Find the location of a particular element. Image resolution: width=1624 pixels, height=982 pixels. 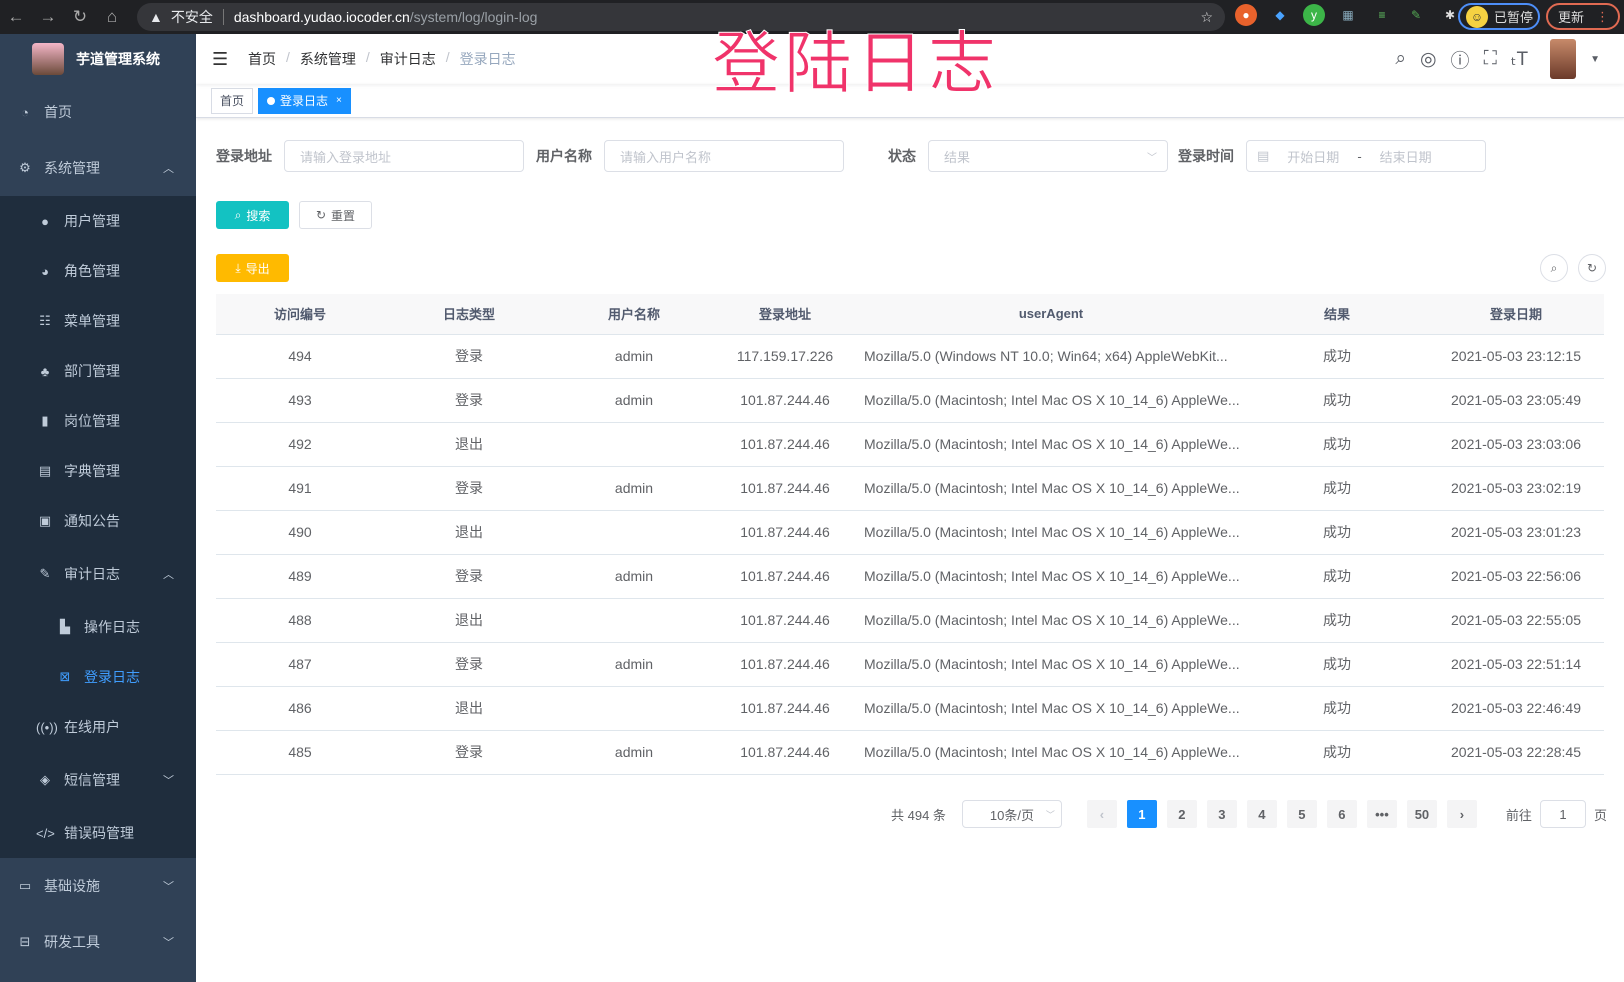

username-input: 请输入用户名称 is located at coordinates (724, 156).